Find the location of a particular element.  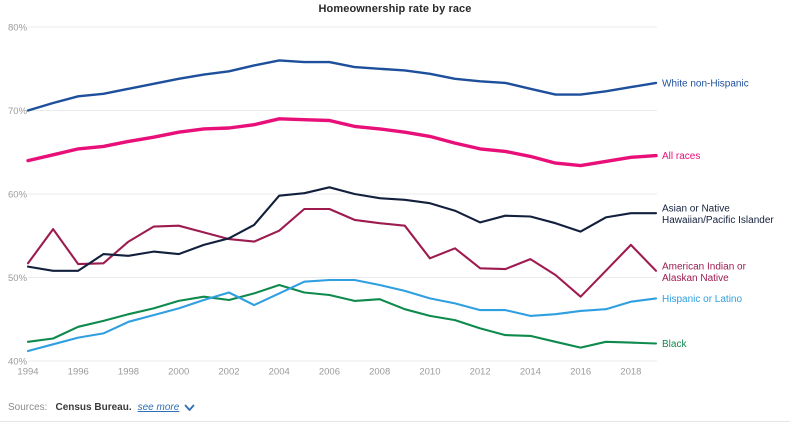

see-more-link: see more is located at coordinates (167, 408).